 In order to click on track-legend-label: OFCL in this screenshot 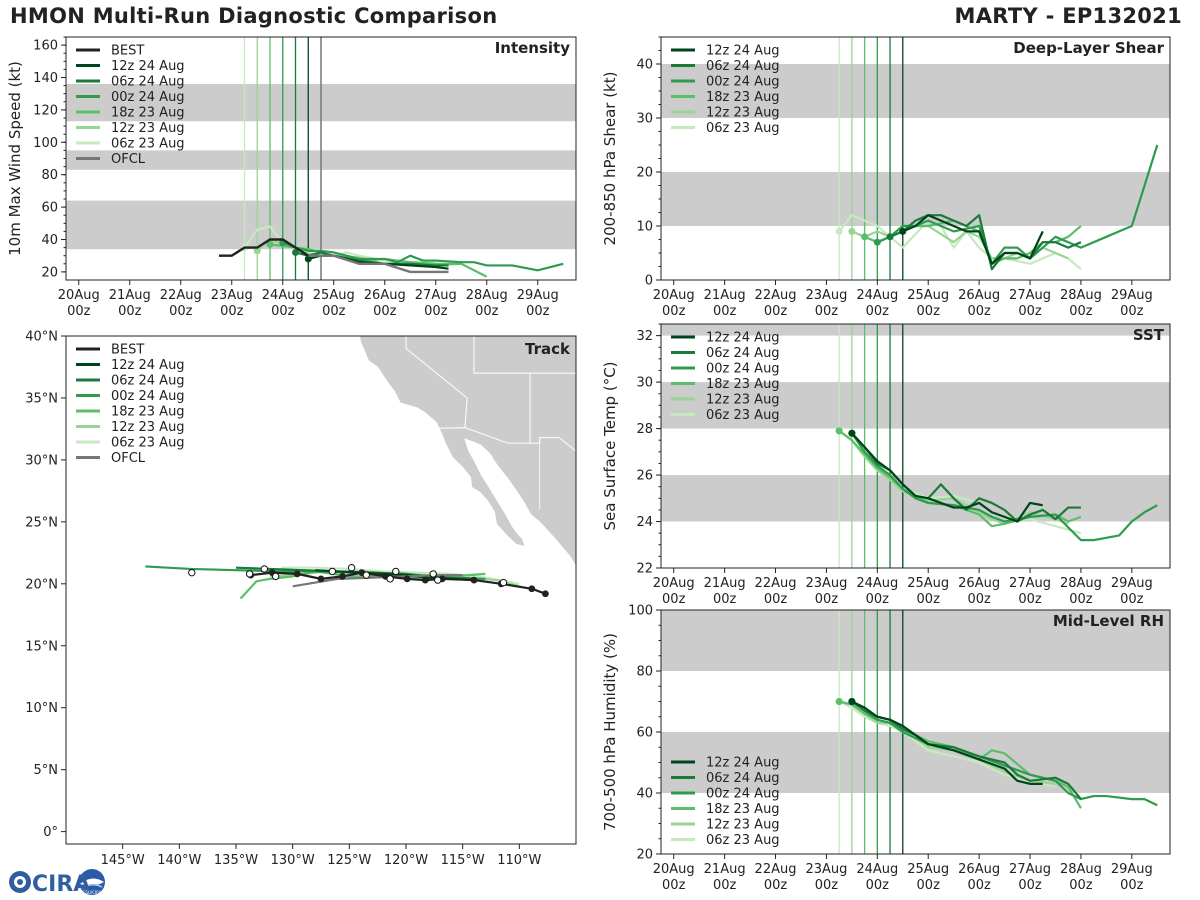, I will do `click(128, 458)`.